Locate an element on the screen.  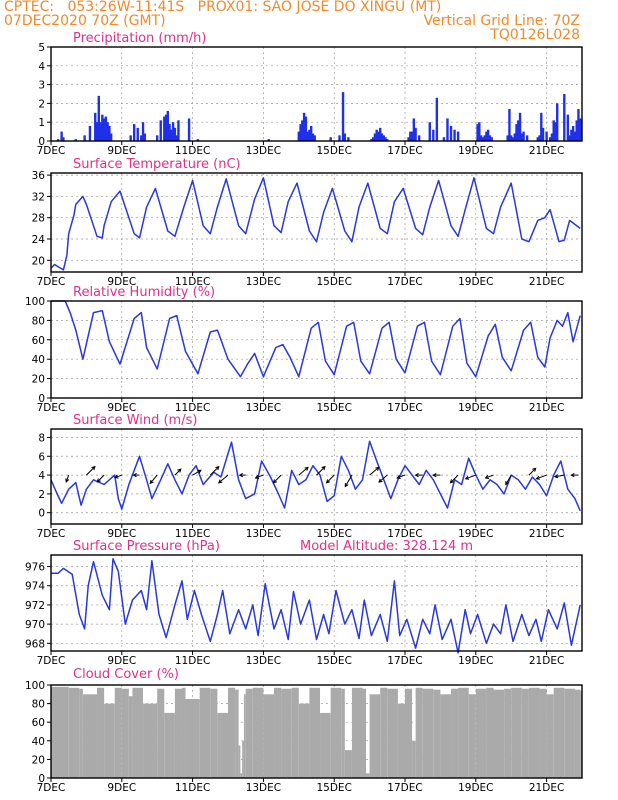
y-tick-label: 8 is located at coordinates (41, 438).